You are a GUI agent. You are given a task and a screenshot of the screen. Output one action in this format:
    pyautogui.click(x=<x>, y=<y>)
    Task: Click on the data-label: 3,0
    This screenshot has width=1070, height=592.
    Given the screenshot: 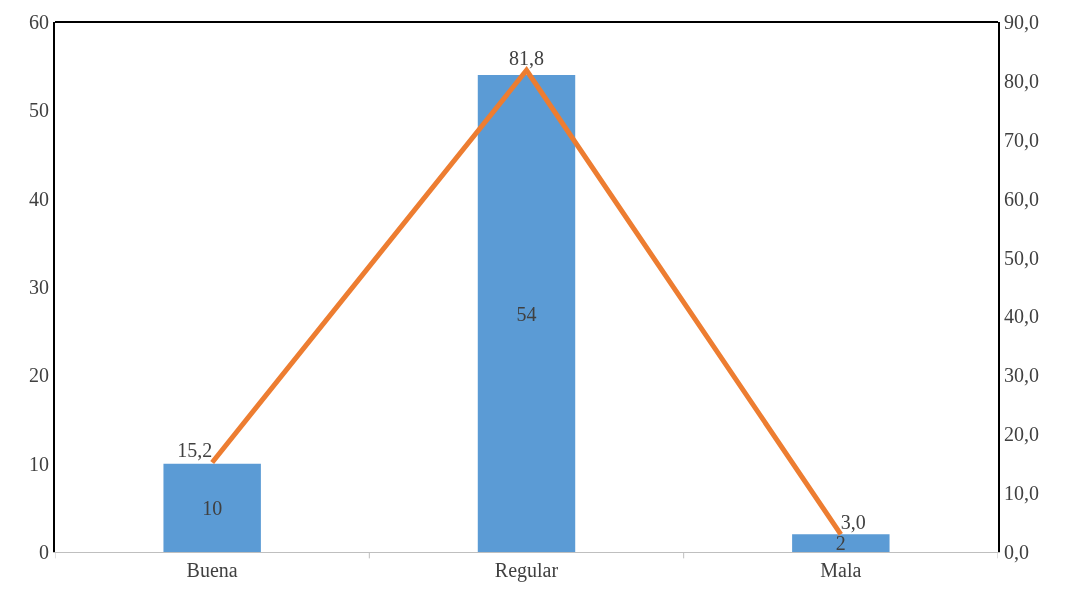 What is the action you would take?
    pyautogui.click(x=853, y=522)
    